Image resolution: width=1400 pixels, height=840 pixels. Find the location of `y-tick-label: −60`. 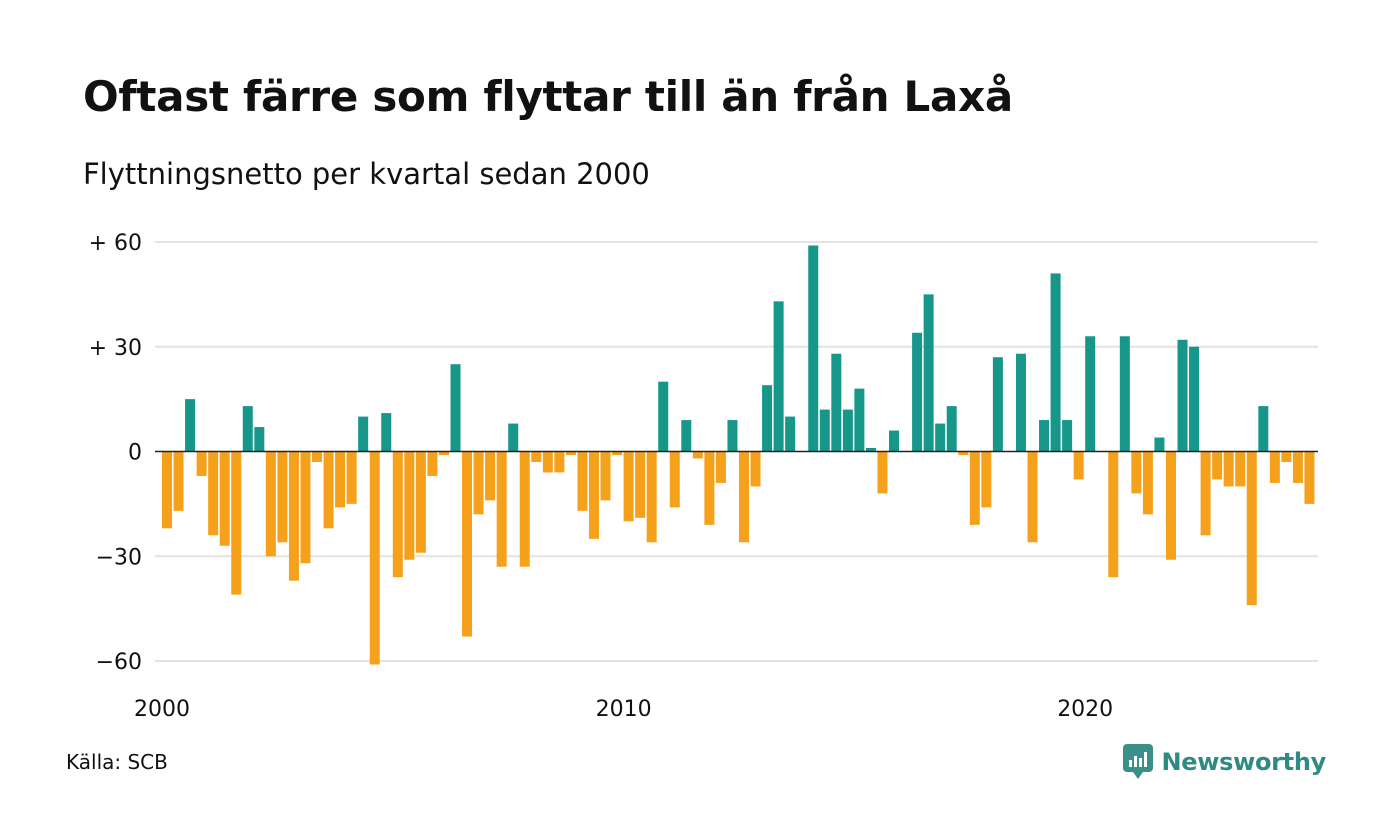

y-tick-label: −60 is located at coordinates (119, 662).